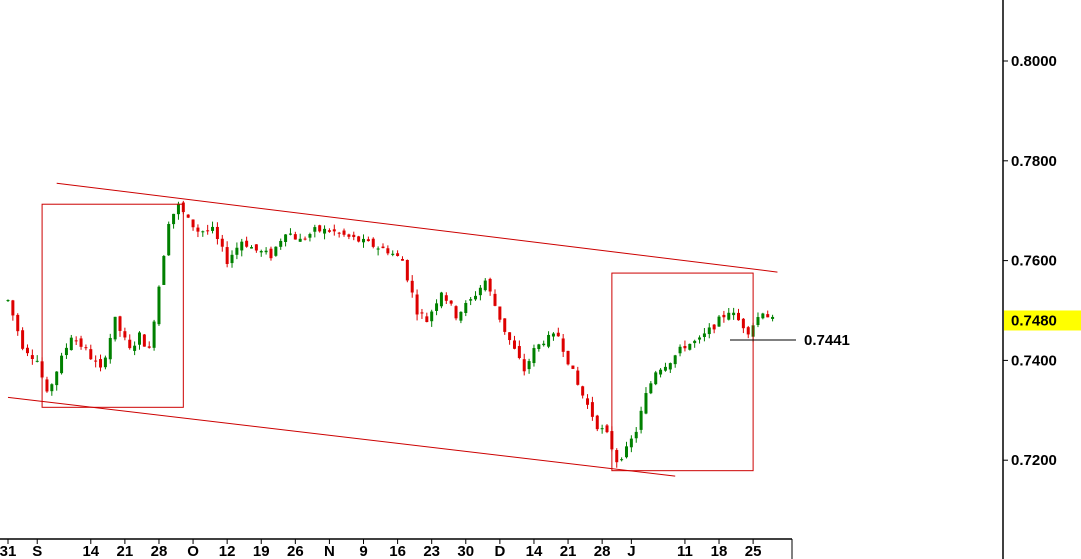 The height and width of the screenshot is (559, 1081). I want to click on last-price-highlight, so click(1042, 320).